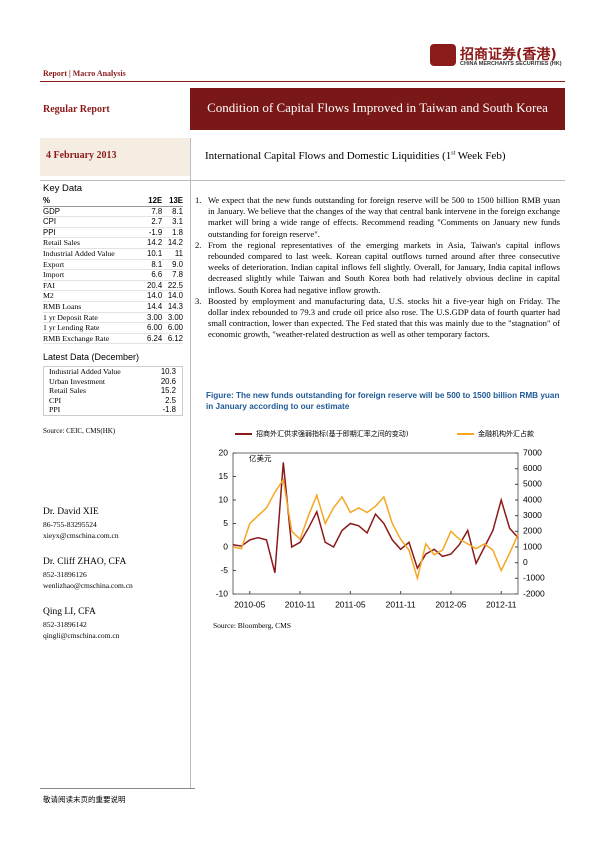  Describe the element at coordinates (152, 339) in the screenshot. I see `cell-value: 6.24` at that location.